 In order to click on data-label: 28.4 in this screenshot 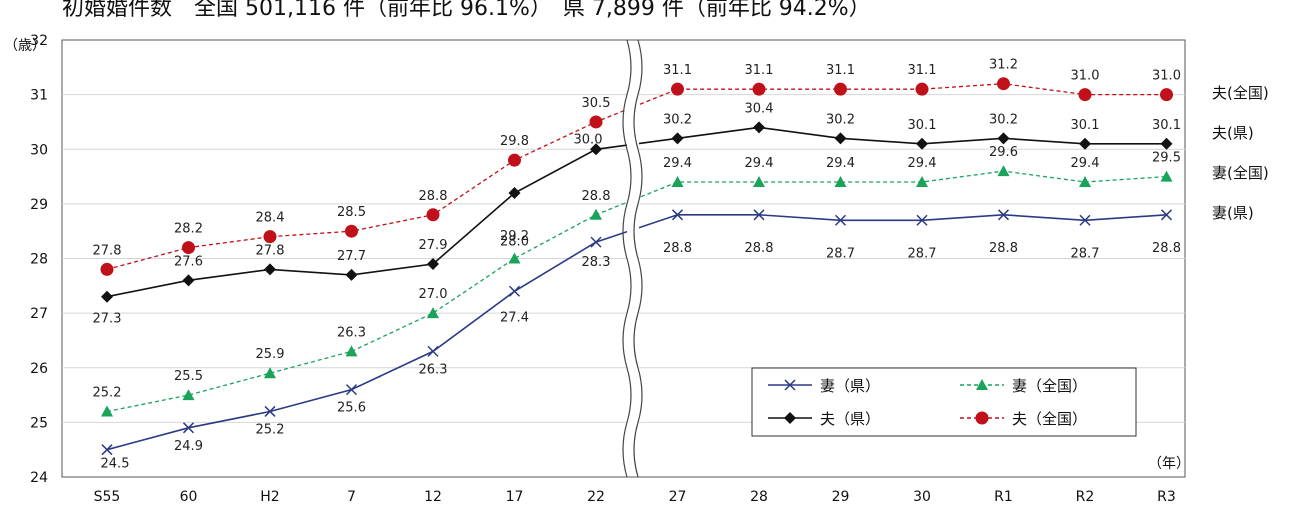, I will do `click(270, 218)`.